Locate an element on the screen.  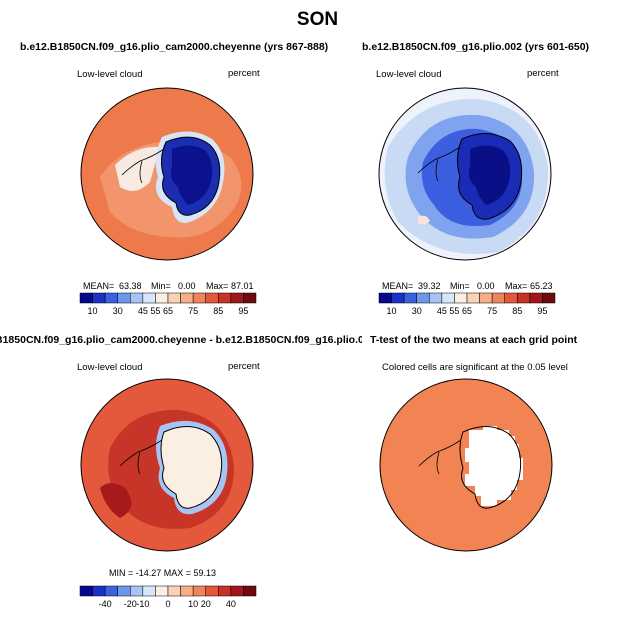
panel3-band-darker is located at coordinates (116, 500).